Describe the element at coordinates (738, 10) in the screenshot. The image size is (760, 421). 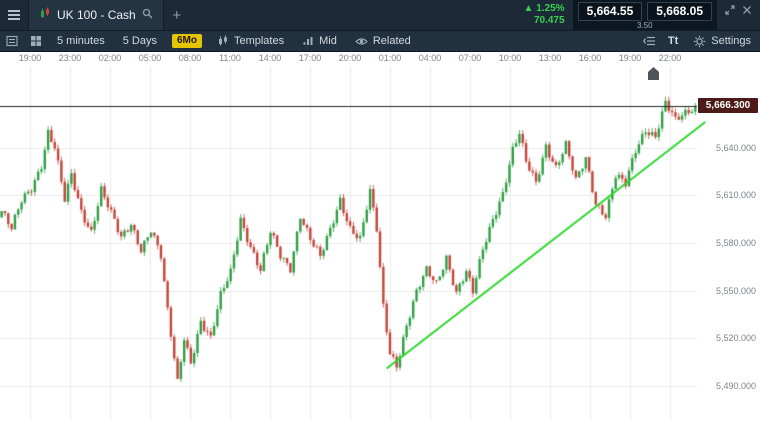
I see `window-controls` at that location.